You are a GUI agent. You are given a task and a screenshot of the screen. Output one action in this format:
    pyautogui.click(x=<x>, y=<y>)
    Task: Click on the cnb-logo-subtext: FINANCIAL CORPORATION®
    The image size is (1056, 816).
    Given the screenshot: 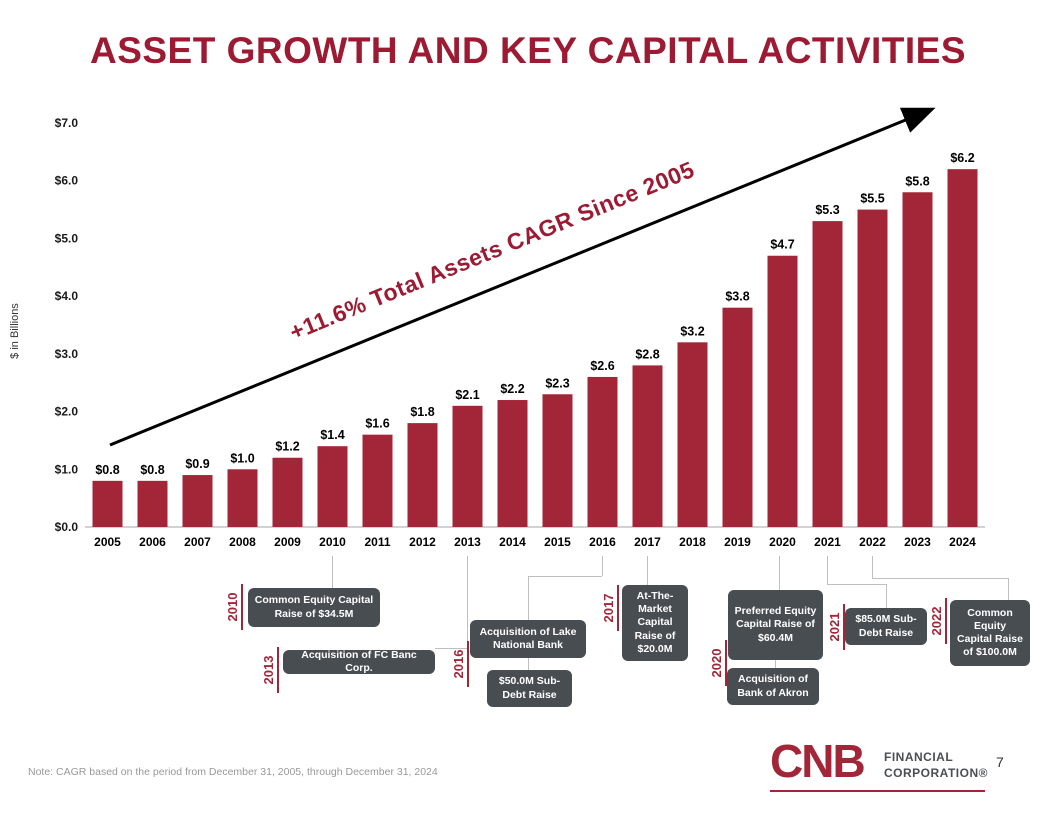 What is the action you would take?
    pyautogui.click(x=936, y=765)
    